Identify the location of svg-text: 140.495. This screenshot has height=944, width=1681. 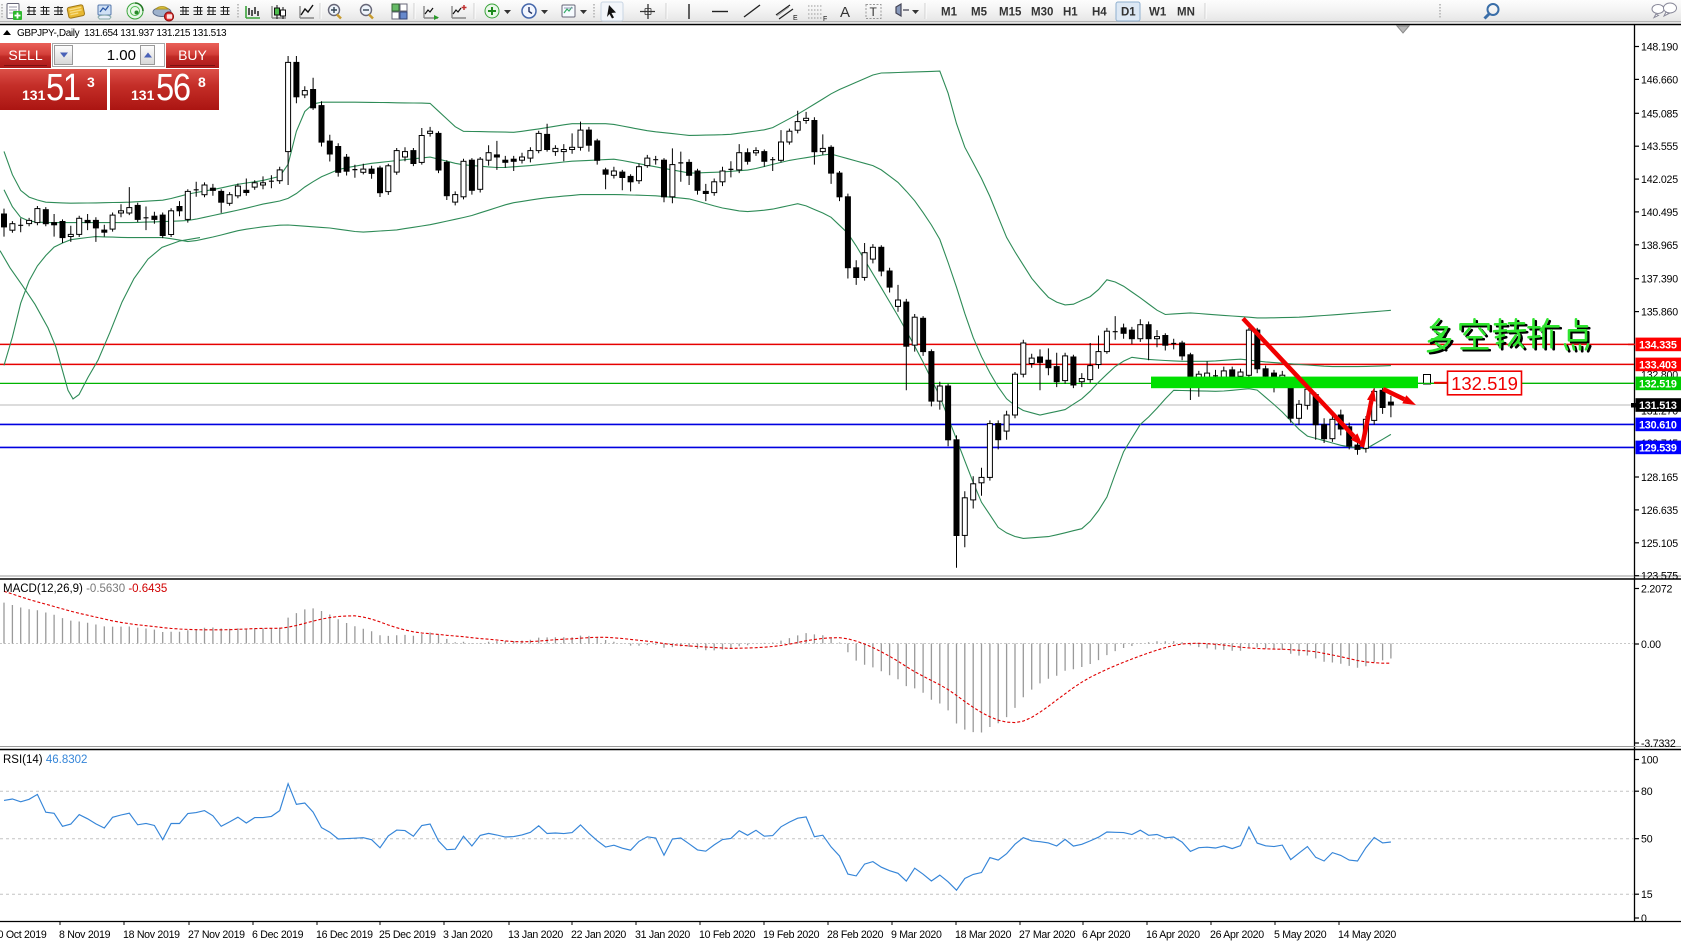
(1659, 213).